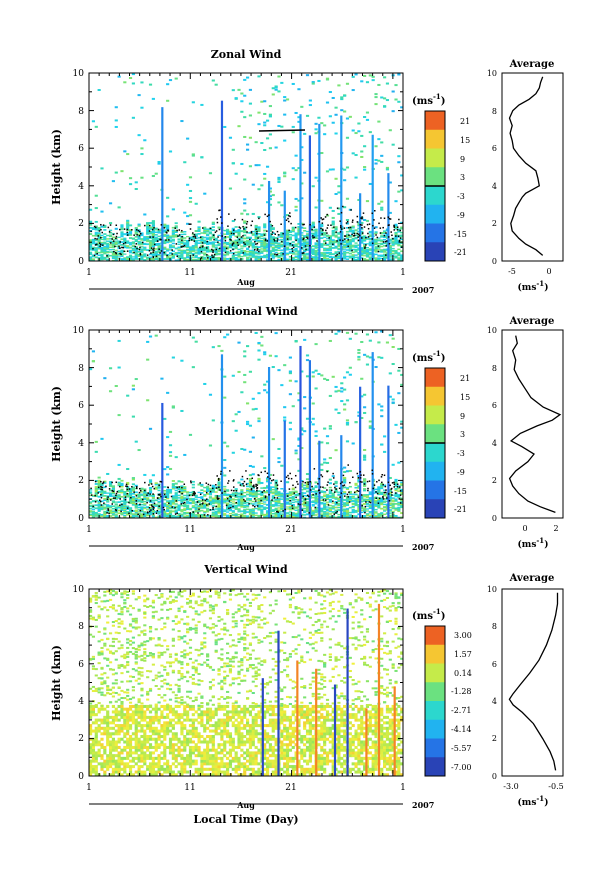 Image resolution: width=616 pixels, height=876 pixels. What do you see at coordinates (79, 168) in the screenshot?
I see `zonal-y-tick-labels: 0 2 4 6 8 10` at bounding box center [79, 168].